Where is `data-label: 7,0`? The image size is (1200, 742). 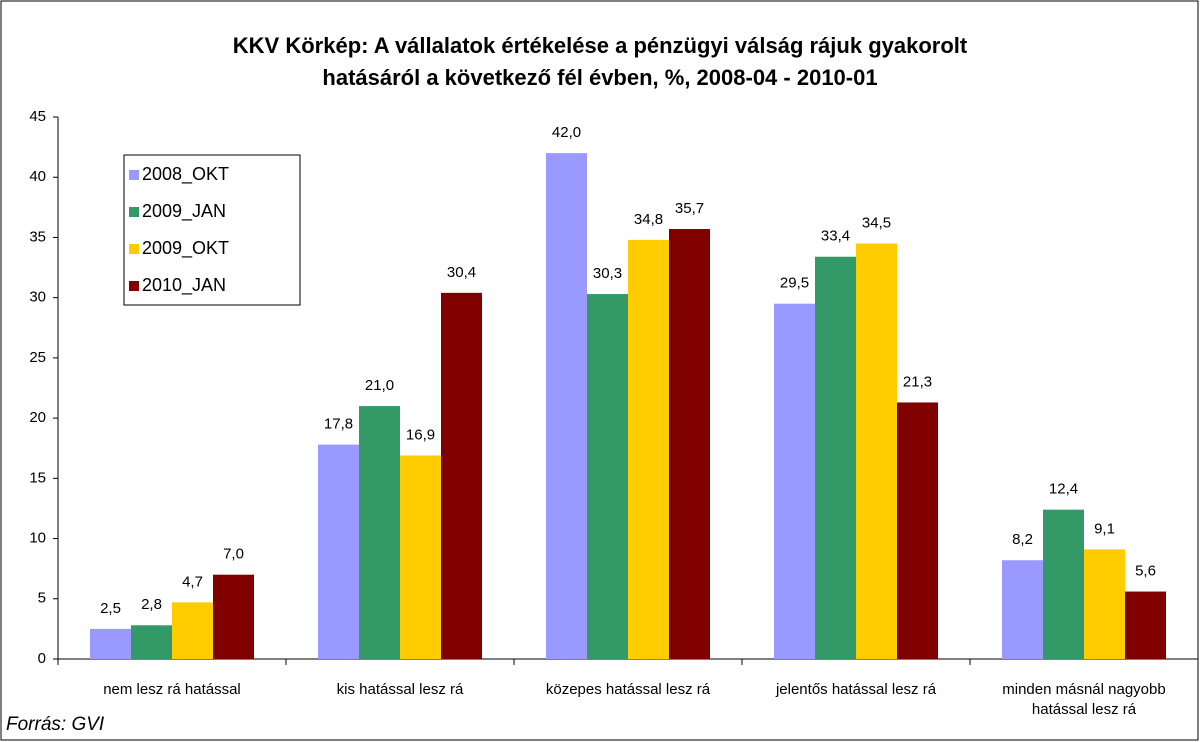
data-label: 7,0 is located at coordinates (233, 554).